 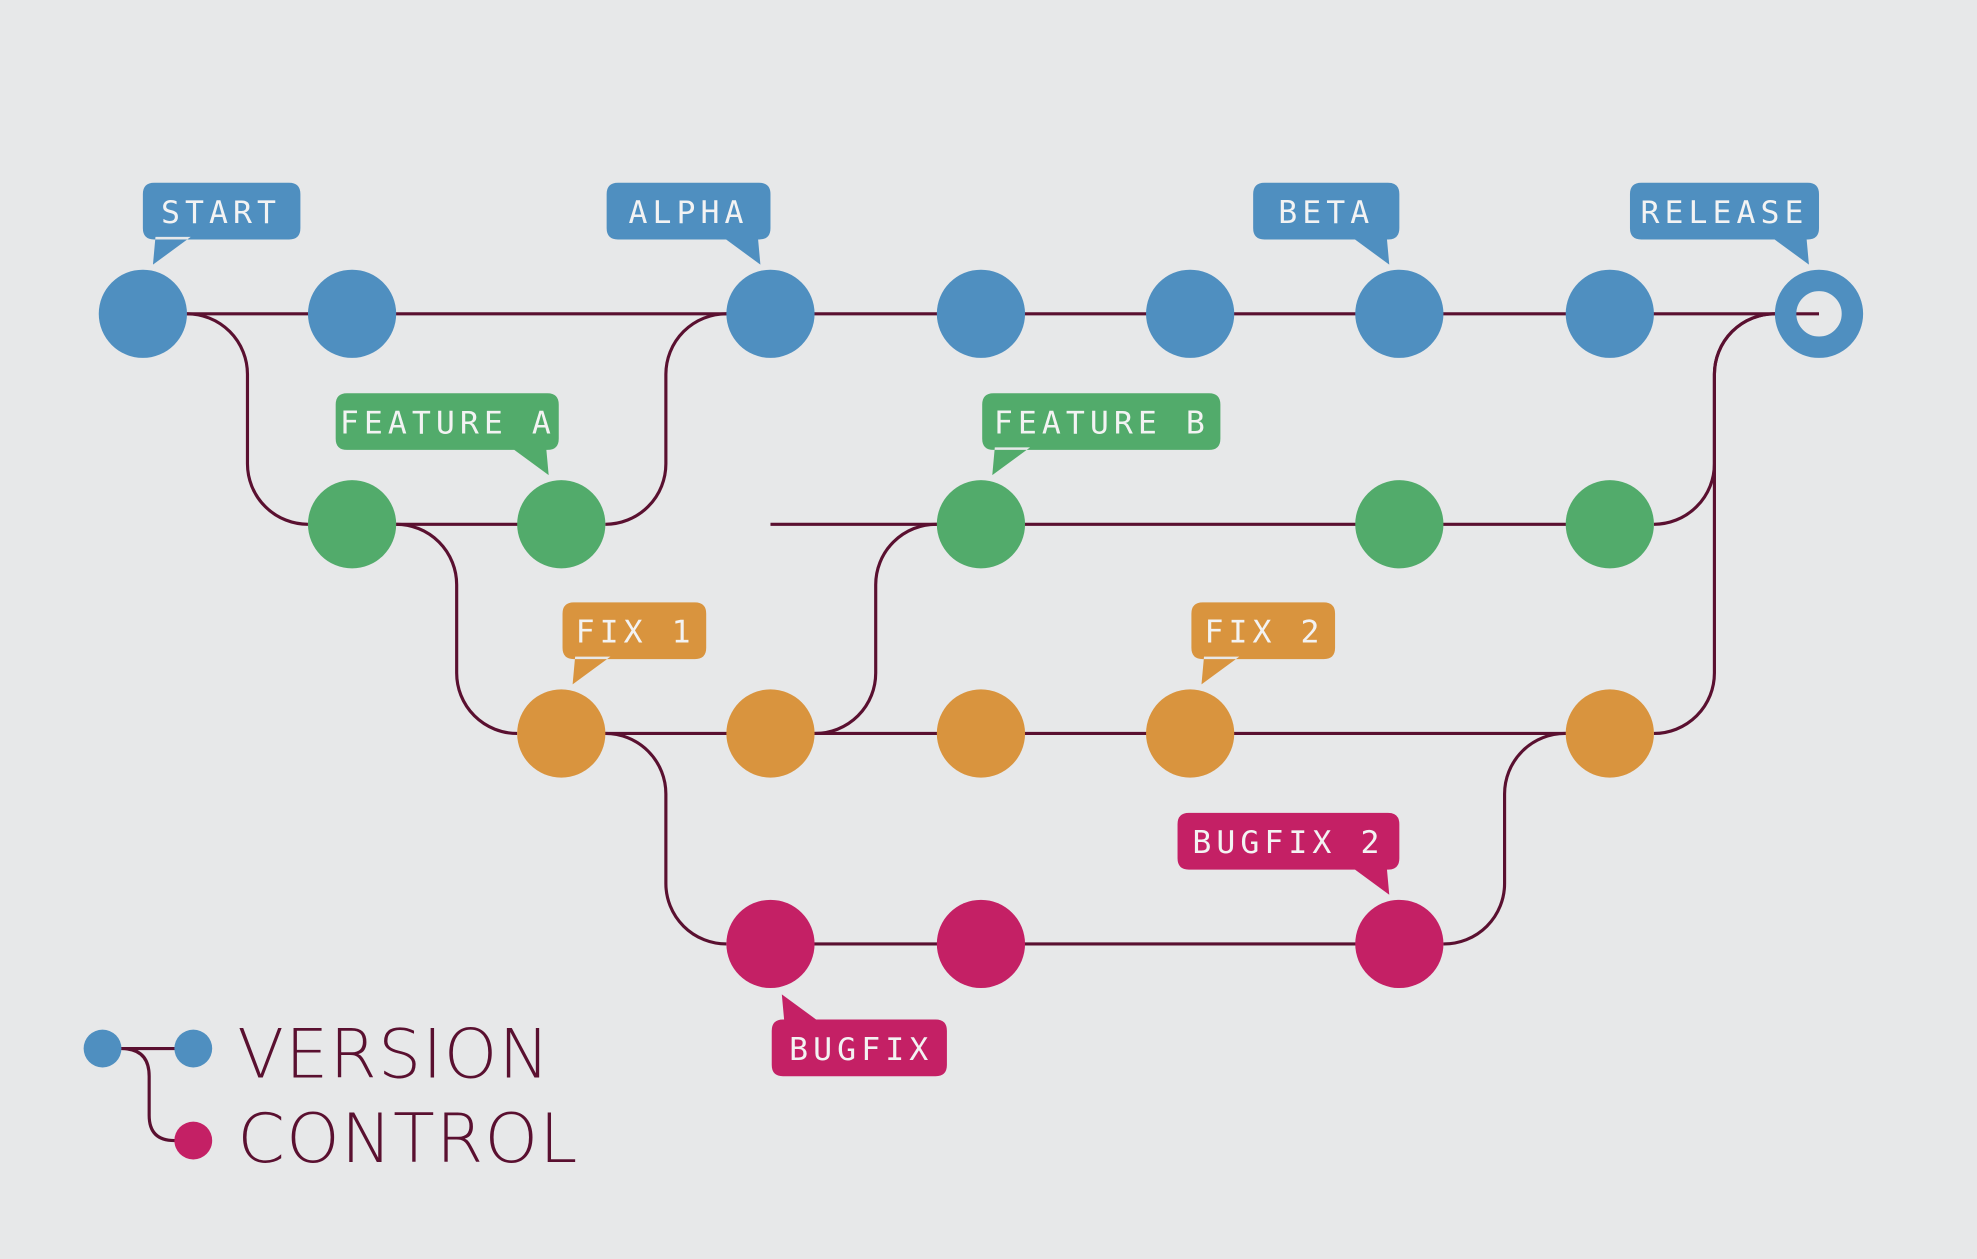 I want to click on label-release: RELEASE, so click(x=1724, y=223).